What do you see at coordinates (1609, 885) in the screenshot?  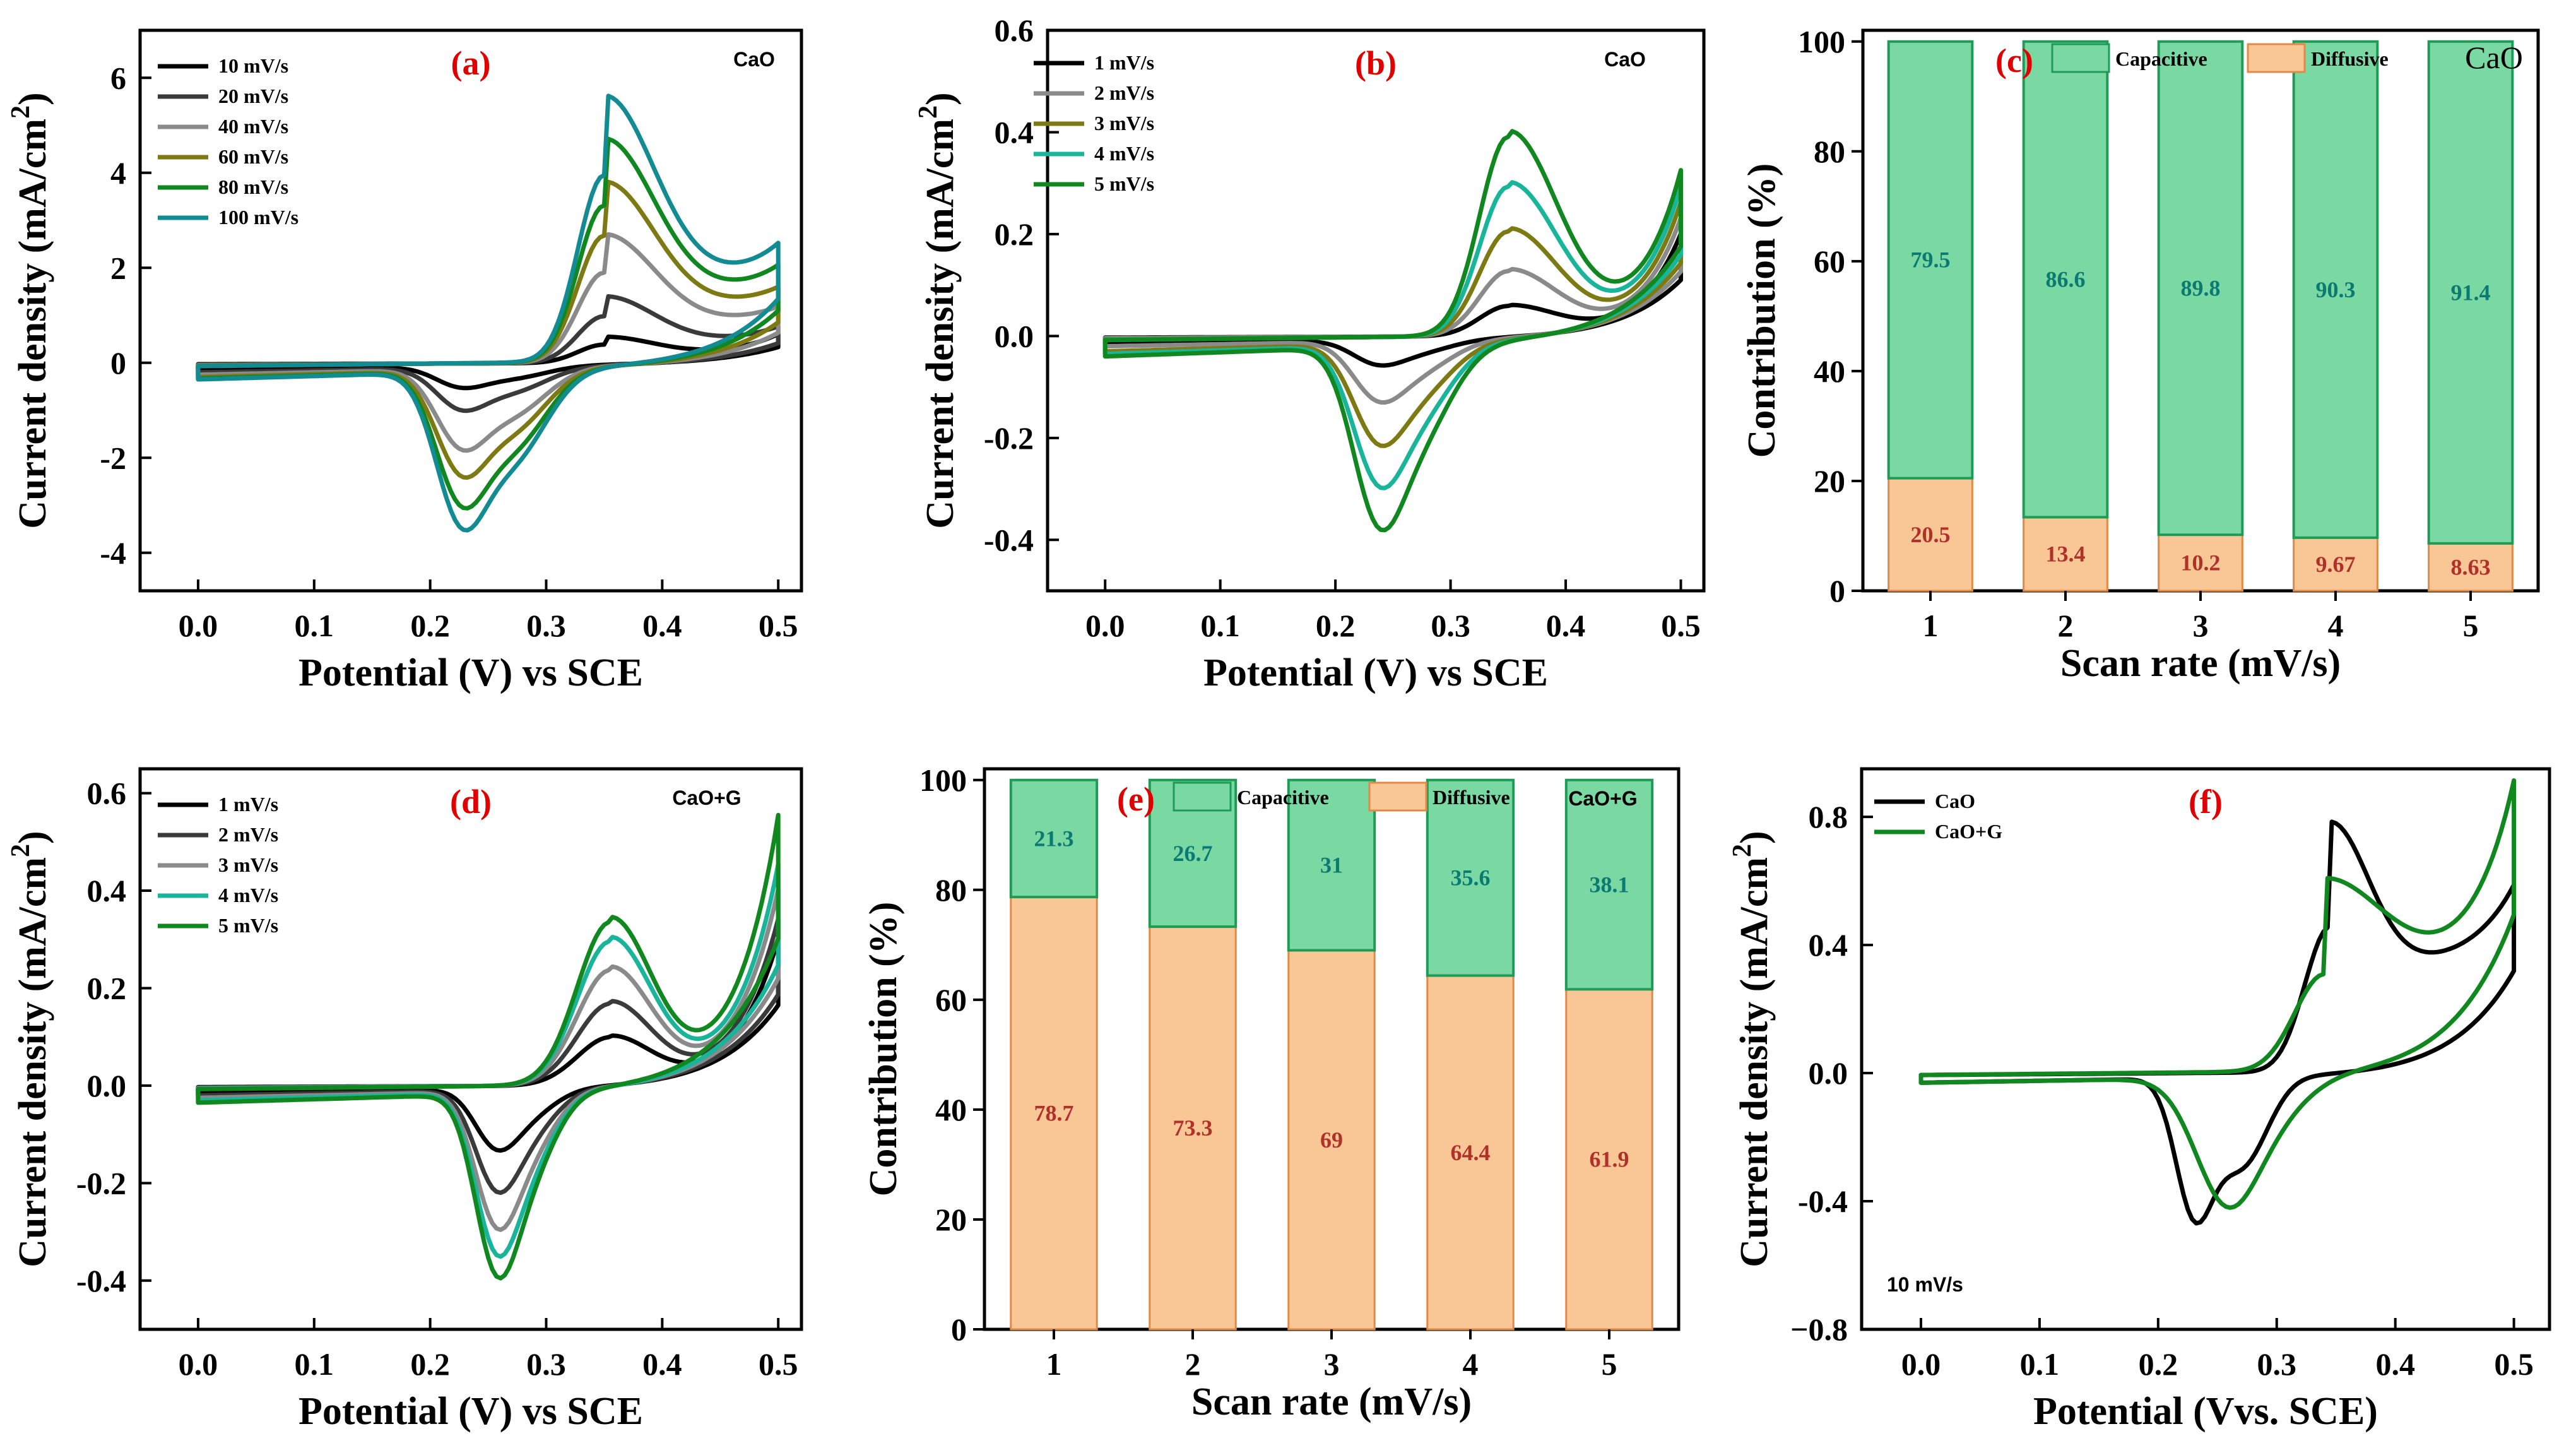 I see `data-label-capacitive: 38.1` at bounding box center [1609, 885].